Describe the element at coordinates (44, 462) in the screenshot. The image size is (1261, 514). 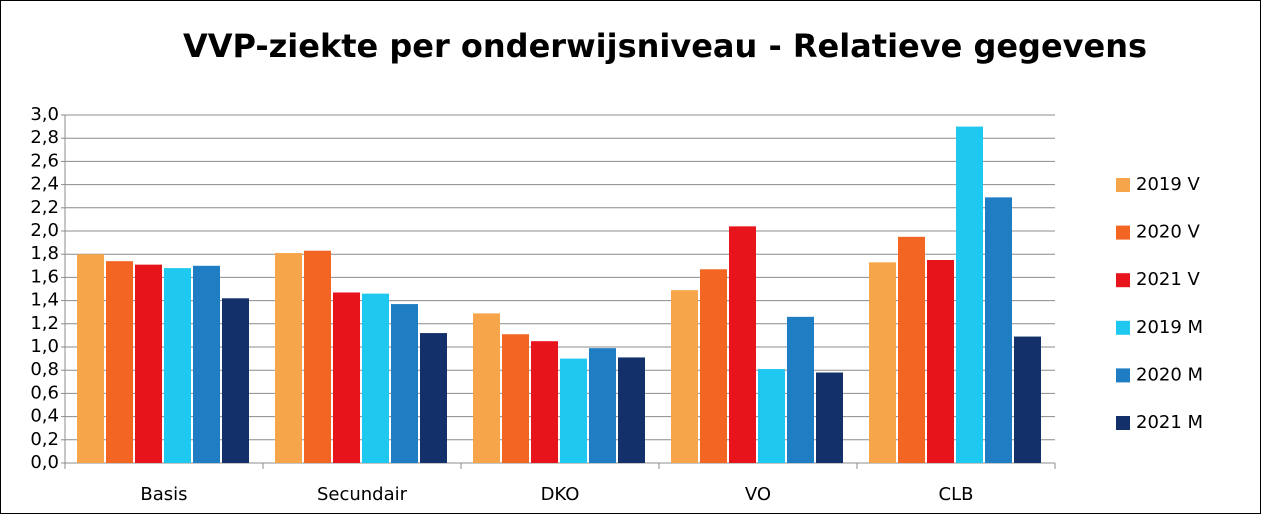
I see `y-tick-label: 0,0` at that location.